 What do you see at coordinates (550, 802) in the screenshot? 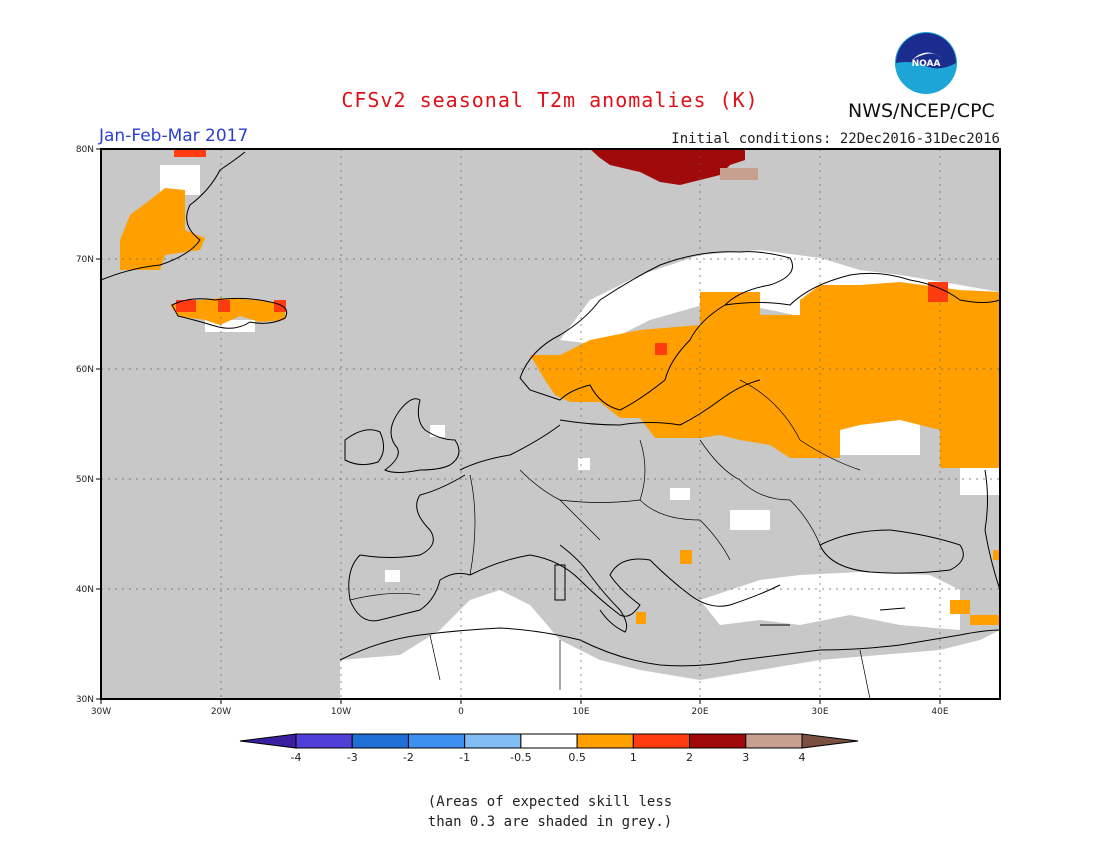
I see `note-line: (Areas of expected skill less` at bounding box center [550, 802].